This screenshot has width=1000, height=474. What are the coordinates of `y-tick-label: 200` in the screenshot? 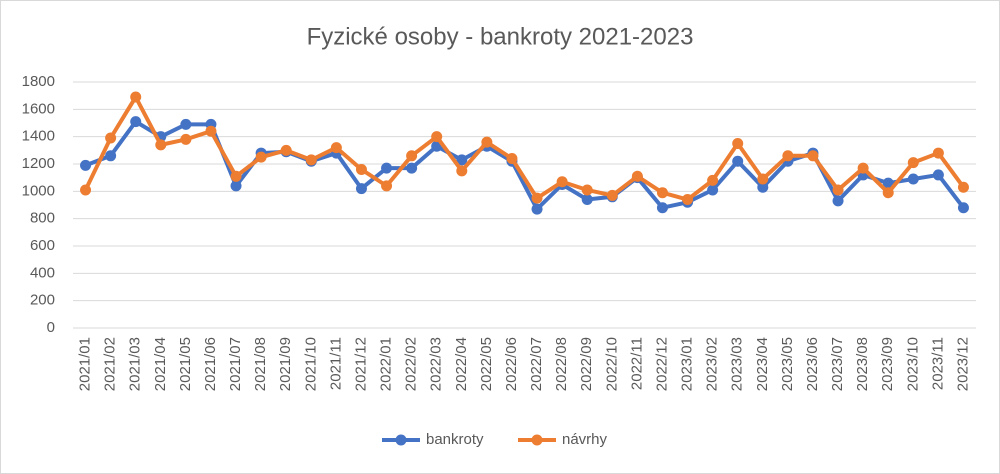 It's located at (42, 300).